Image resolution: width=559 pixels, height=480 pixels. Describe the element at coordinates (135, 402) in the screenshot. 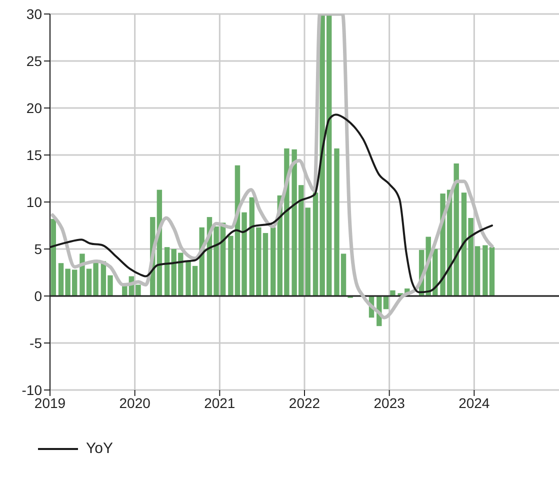

I see `x-tick-label: 2020` at that location.